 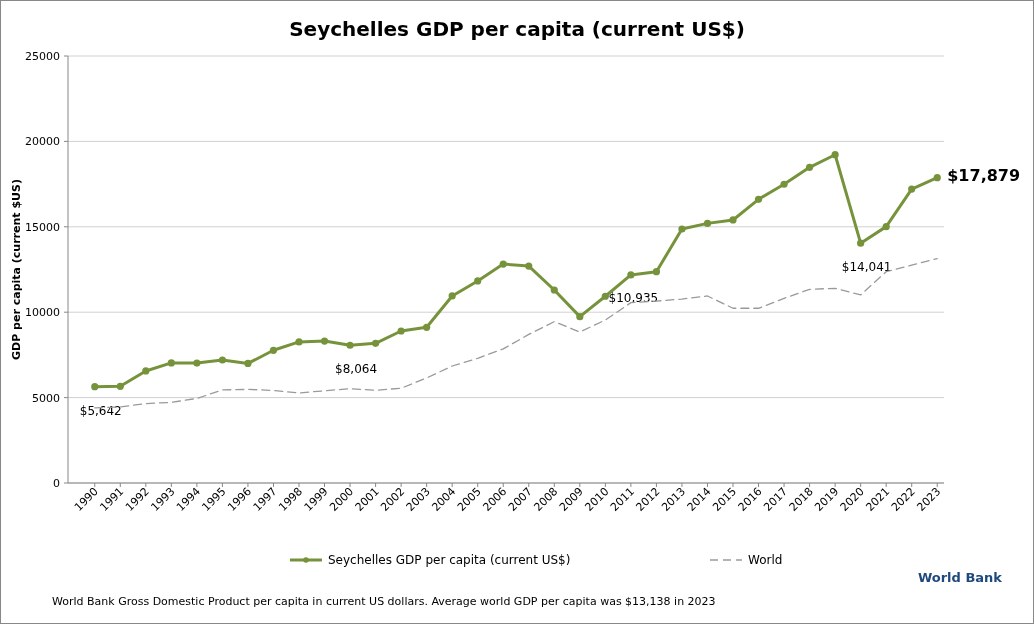 I want to click on y-tick-label: 20000, so click(x=42, y=142).